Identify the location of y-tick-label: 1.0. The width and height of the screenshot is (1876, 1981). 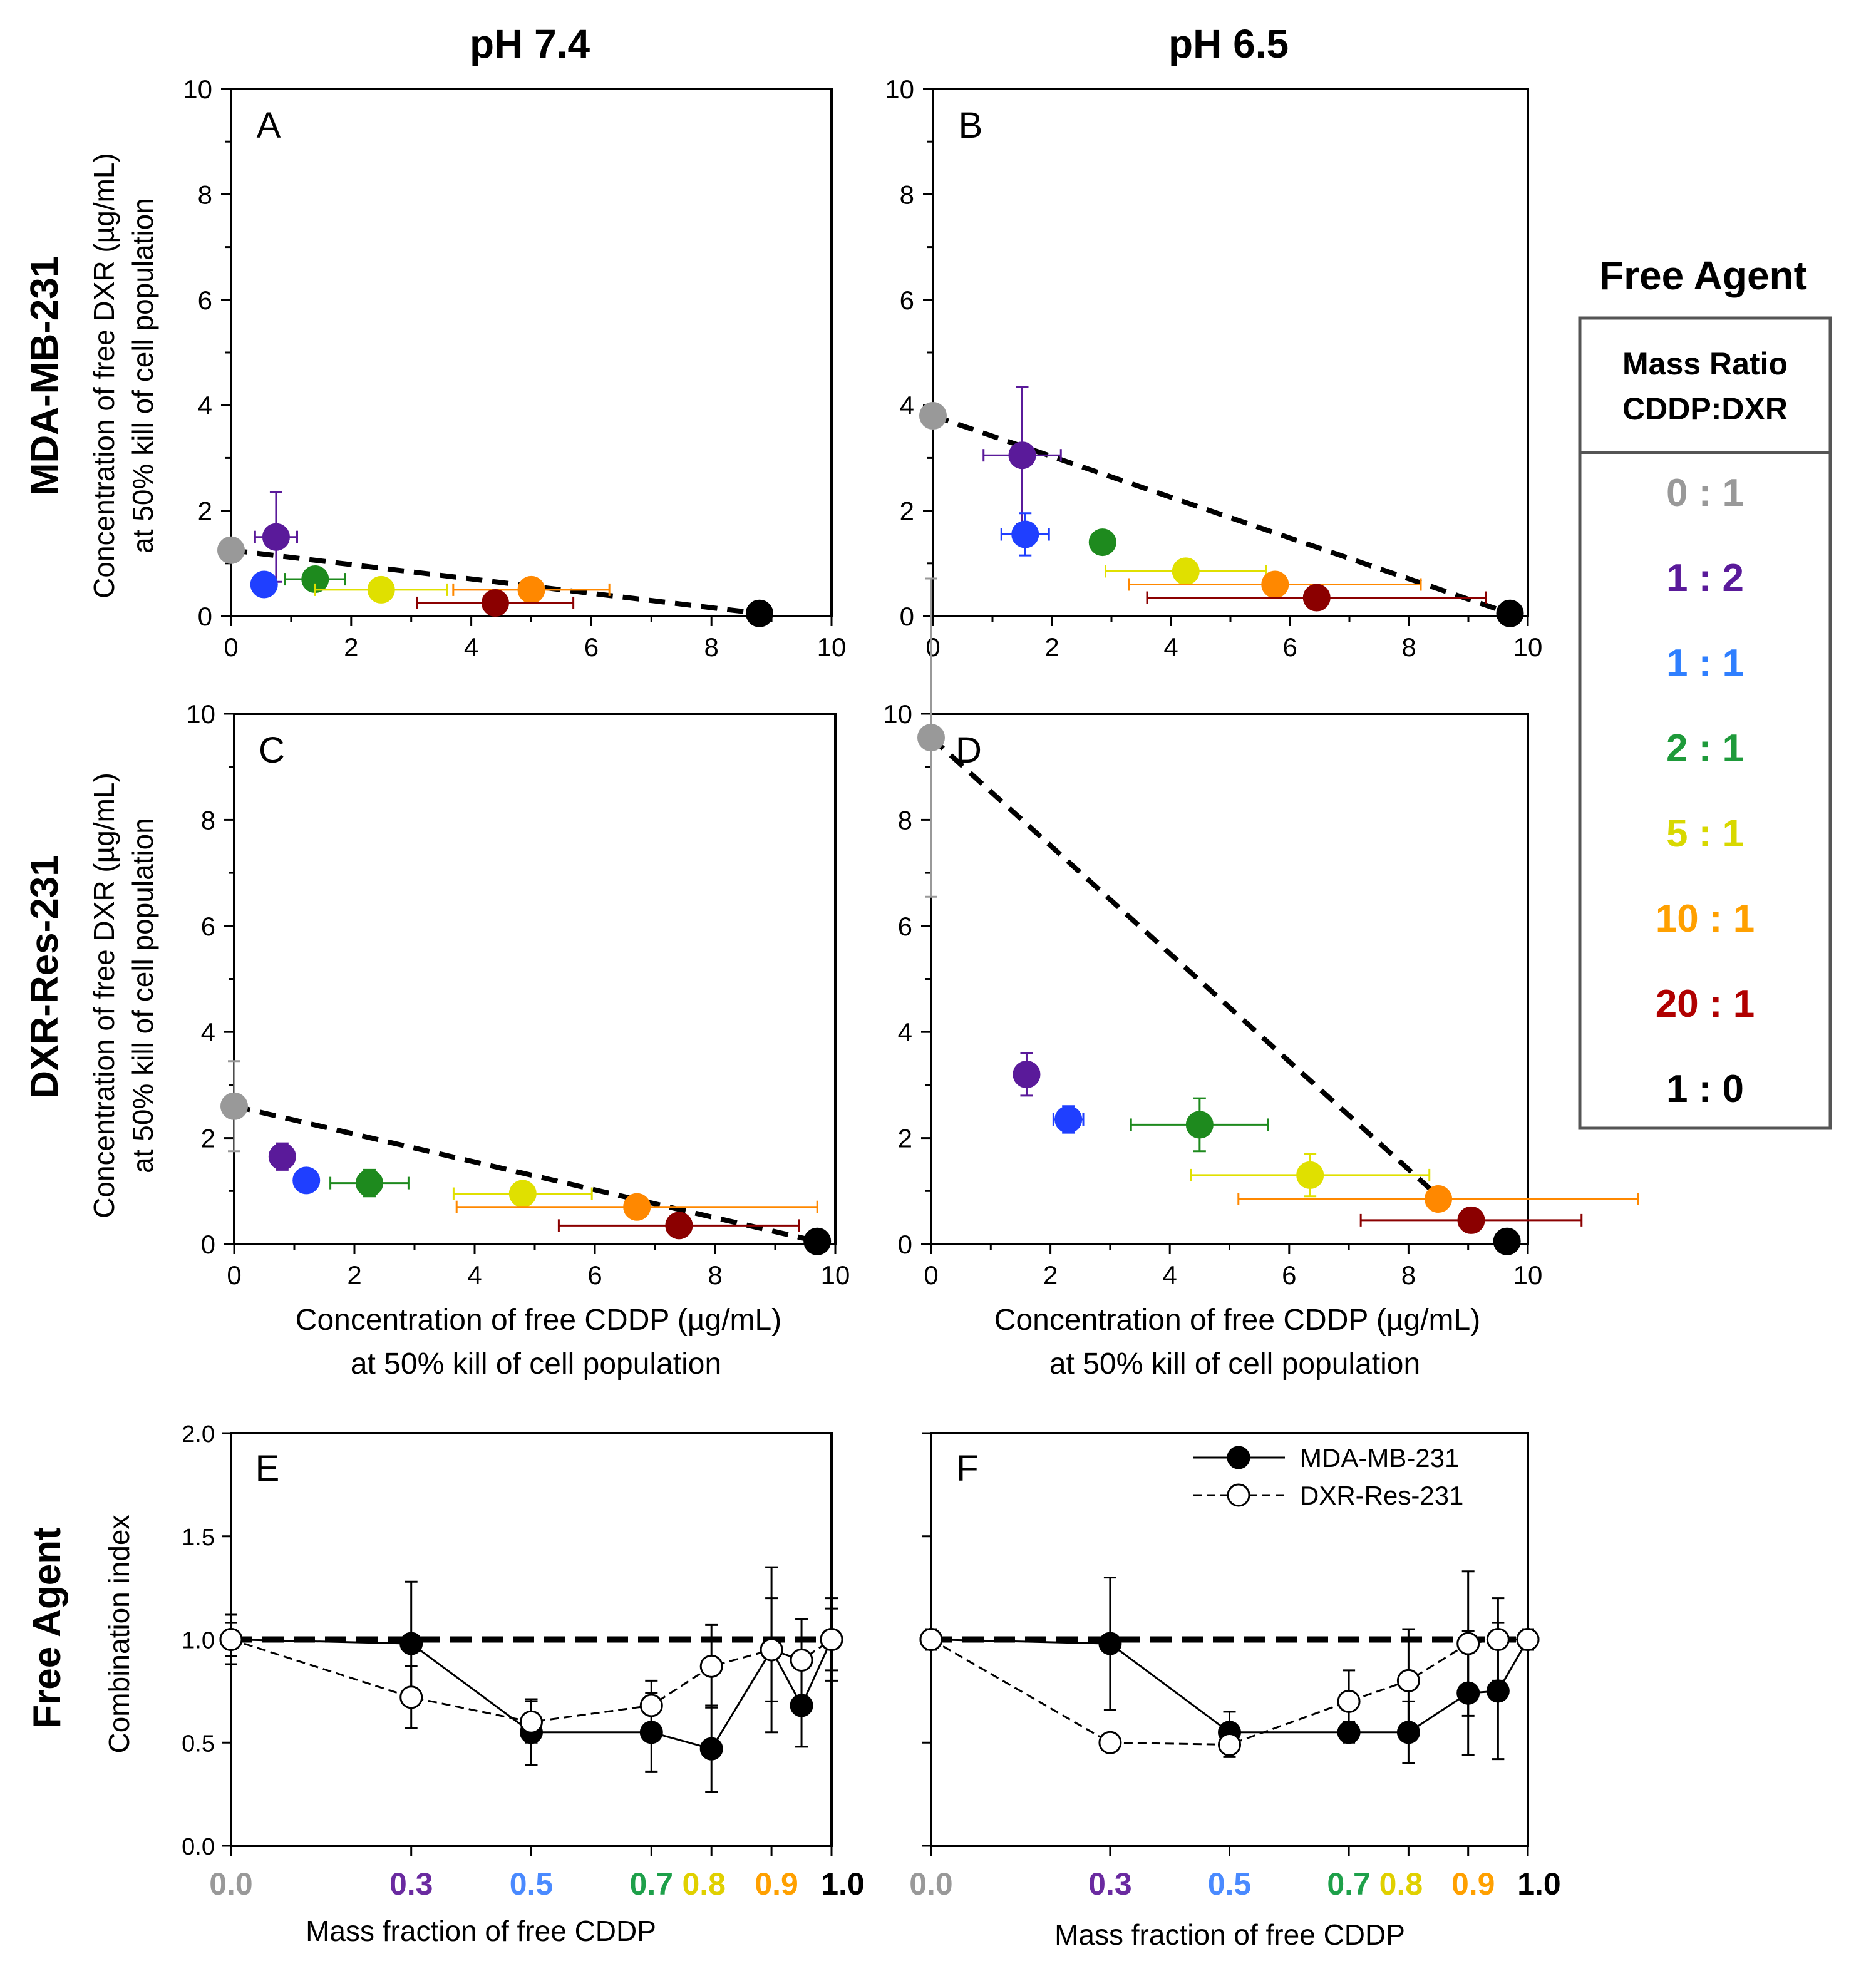
(198, 1641).